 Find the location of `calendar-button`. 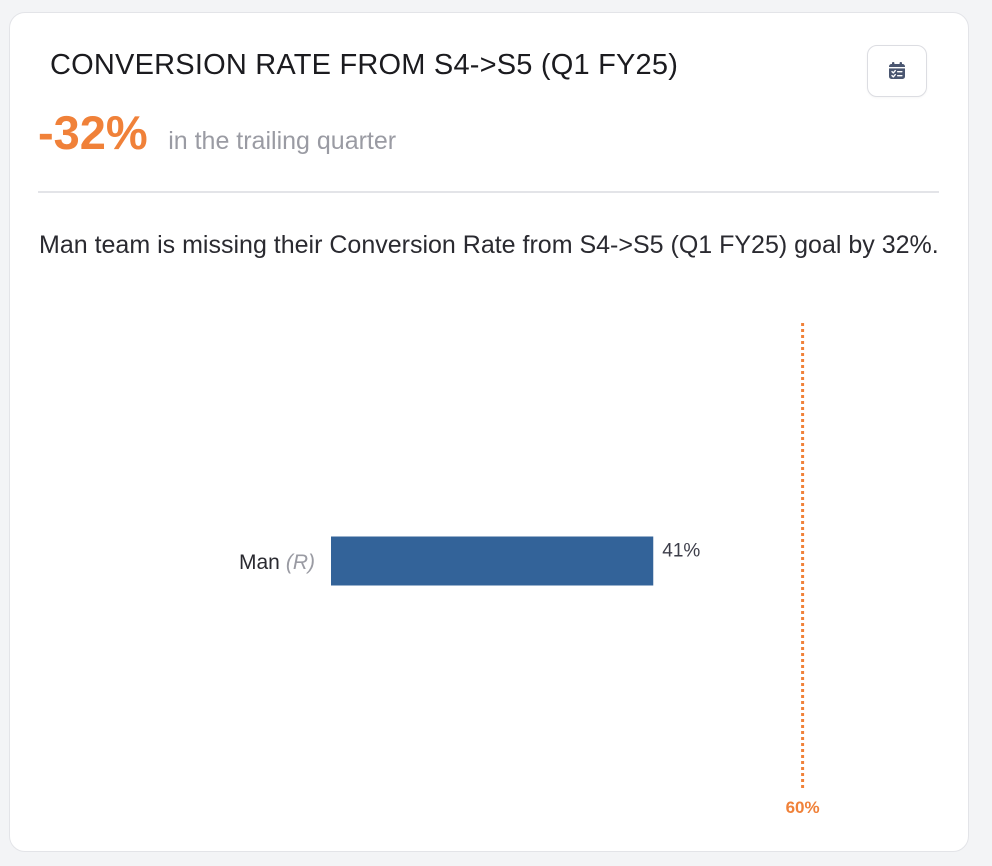

calendar-button is located at coordinates (897, 71).